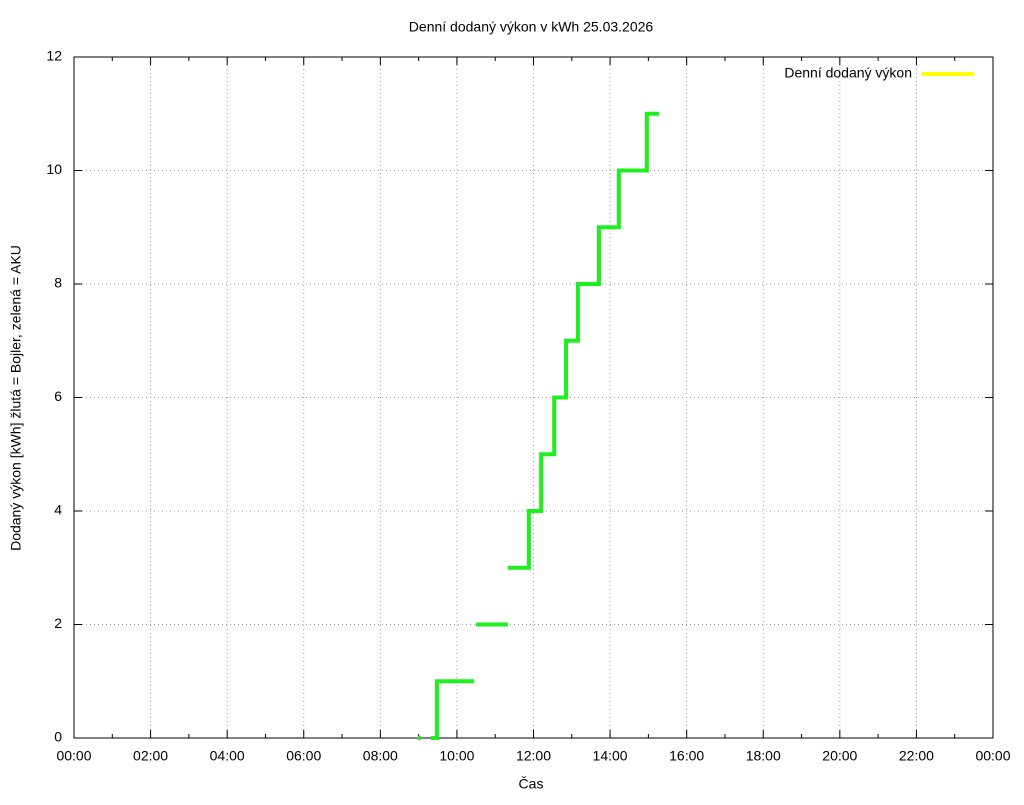 The height and width of the screenshot is (805, 1024). Describe the element at coordinates (58, 510) in the screenshot. I see `y-tick-label: 4` at that location.